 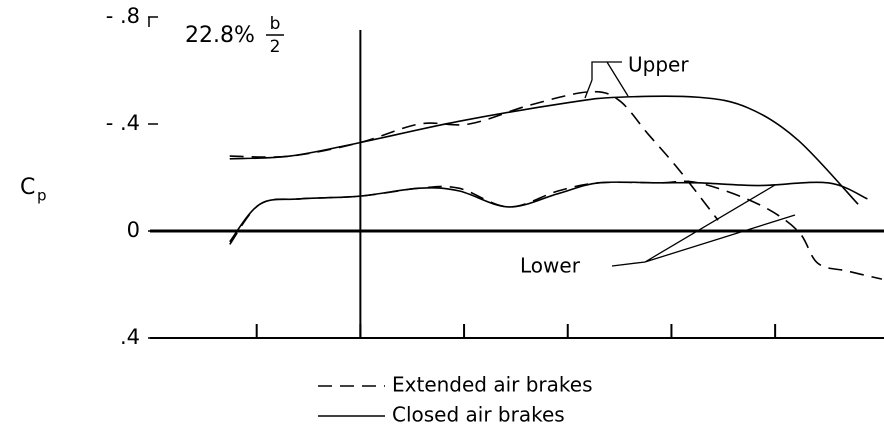 I want to click on fraction-numerator: b, so click(x=275, y=24).